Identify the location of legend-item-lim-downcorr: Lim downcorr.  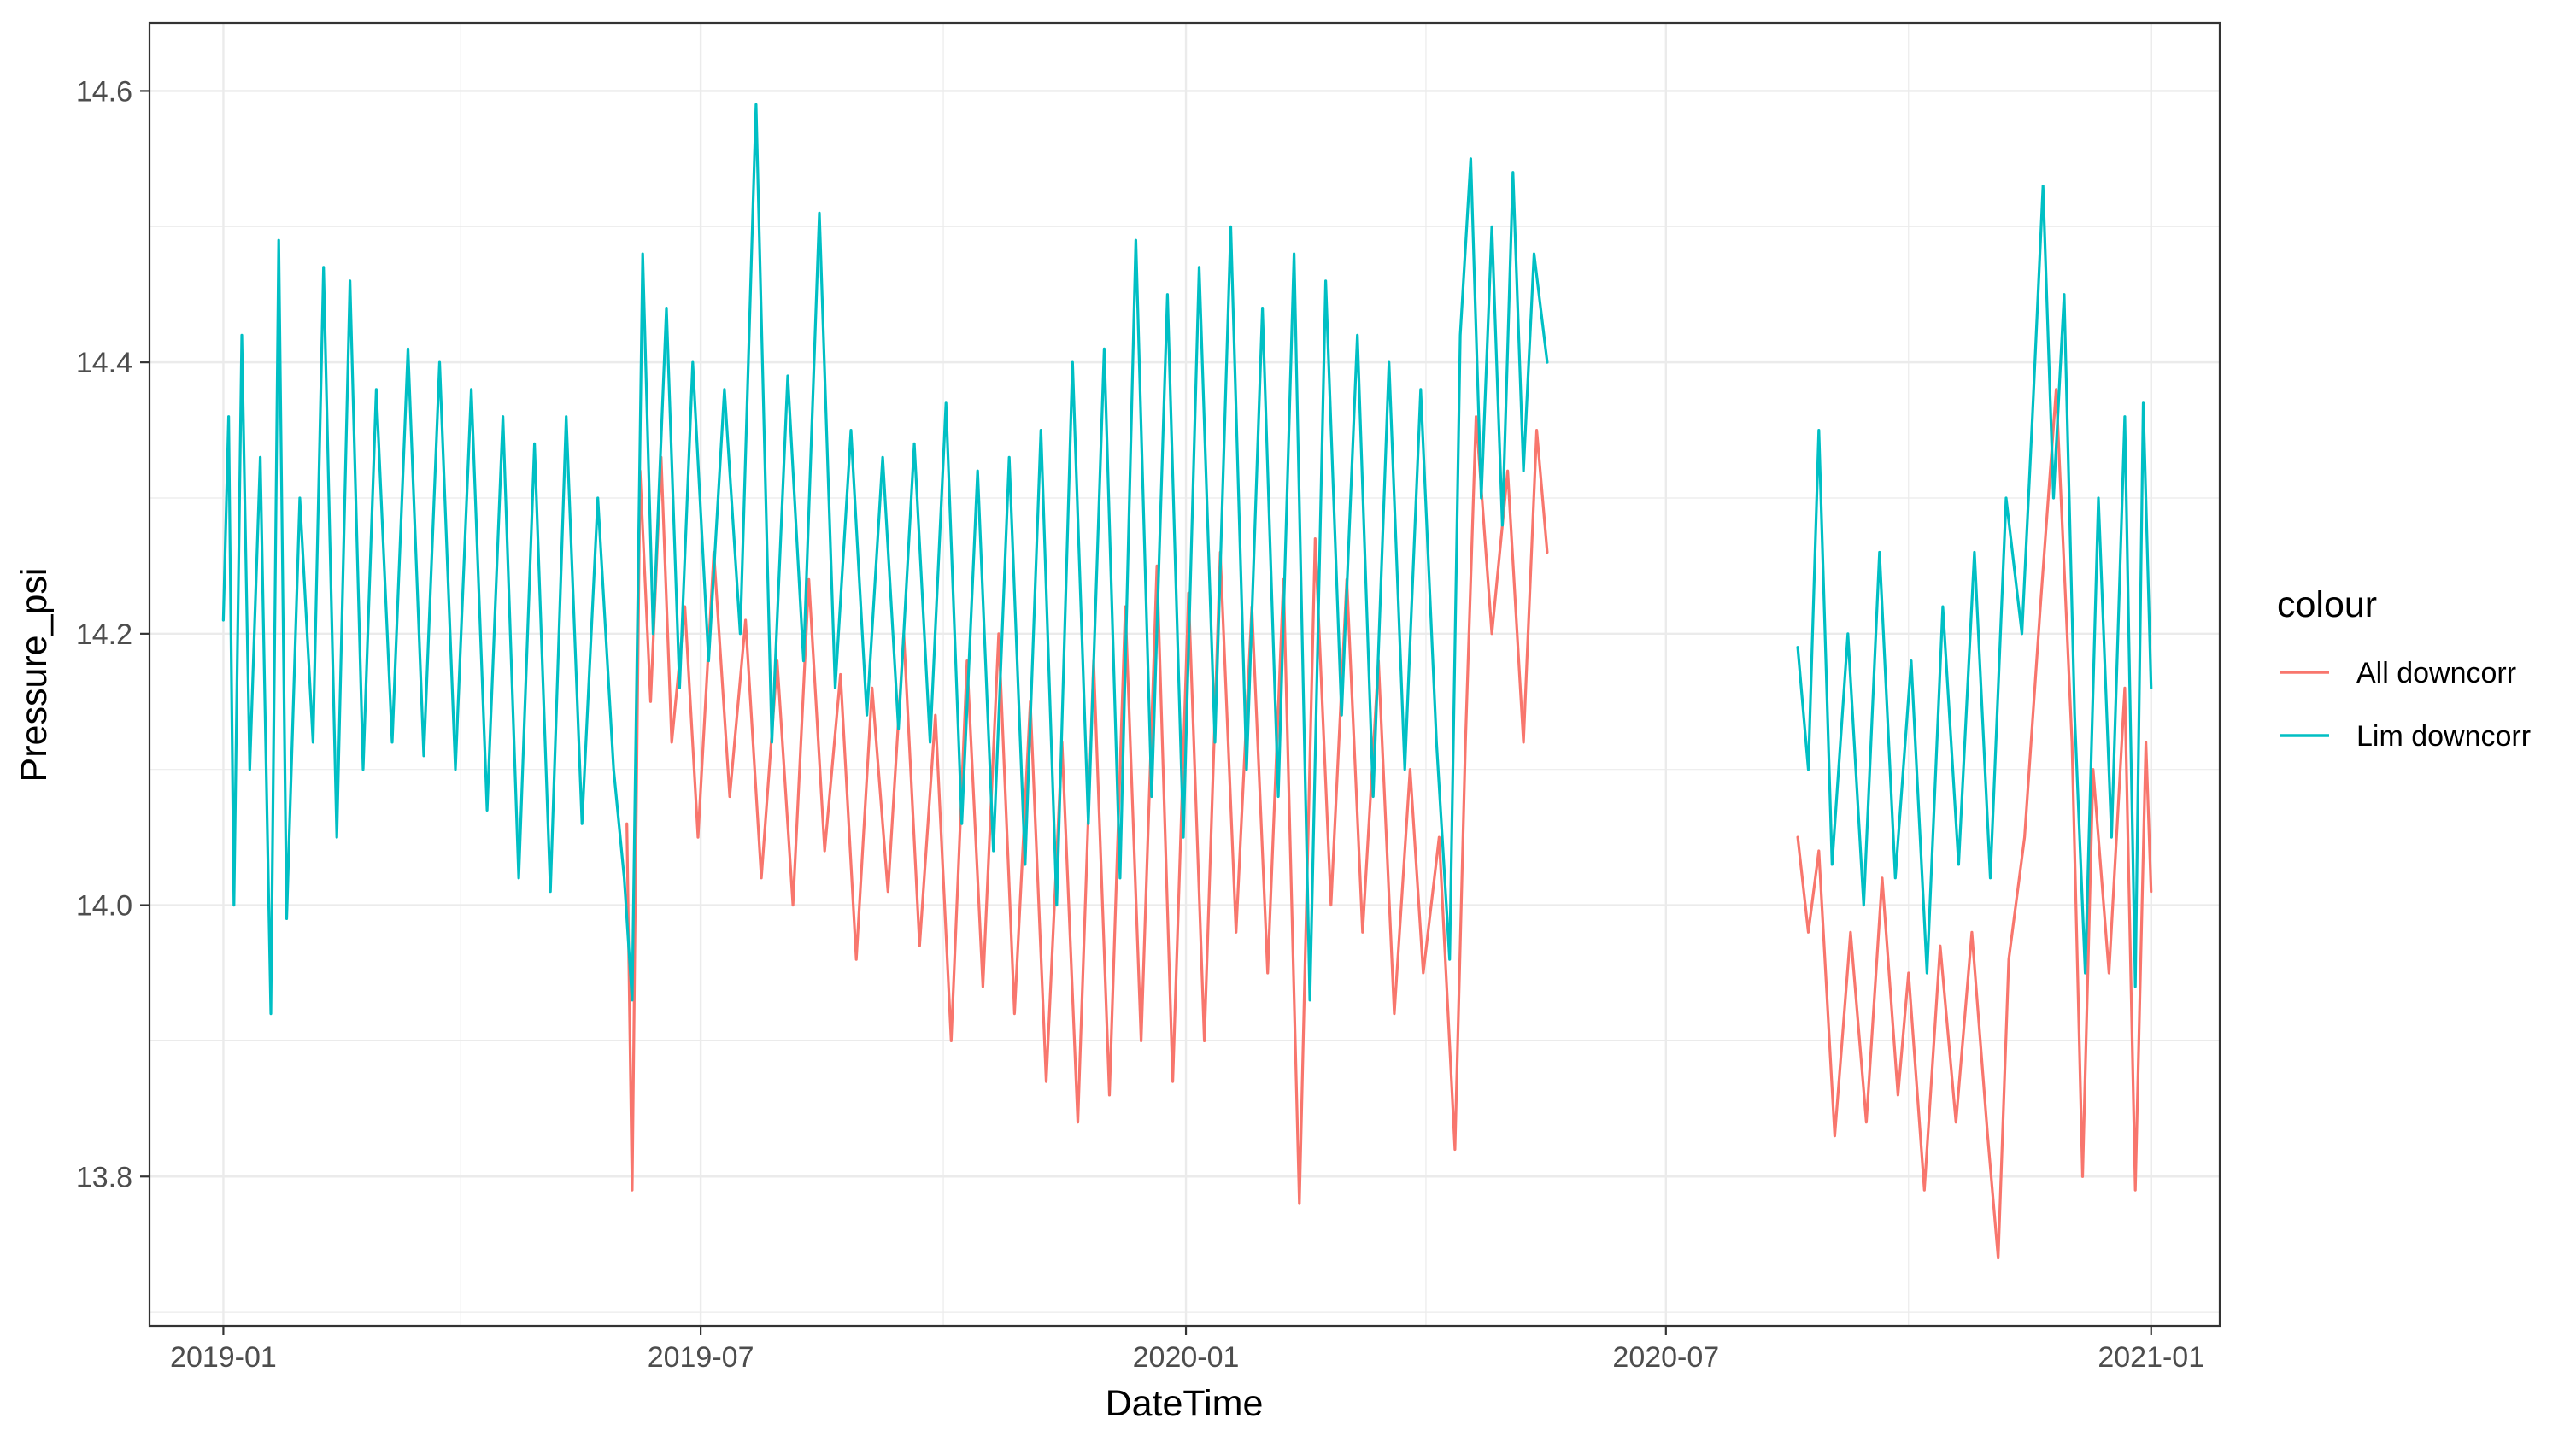
(2405, 737).